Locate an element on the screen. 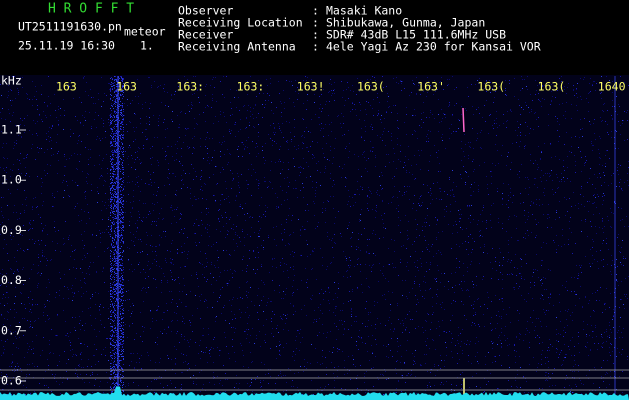  y-label: 0.8 is located at coordinates (11, 280).